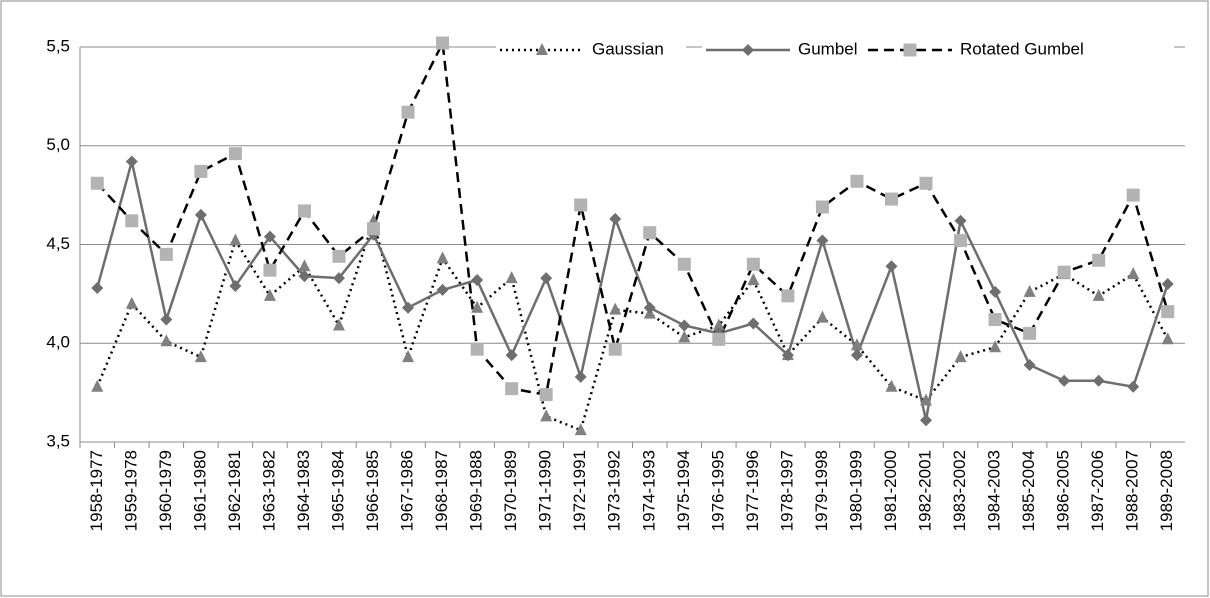 The width and height of the screenshot is (1210, 598). Describe the element at coordinates (234, 490) in the screenshot. I see `x-tick-label: 1962-1981` at that location.